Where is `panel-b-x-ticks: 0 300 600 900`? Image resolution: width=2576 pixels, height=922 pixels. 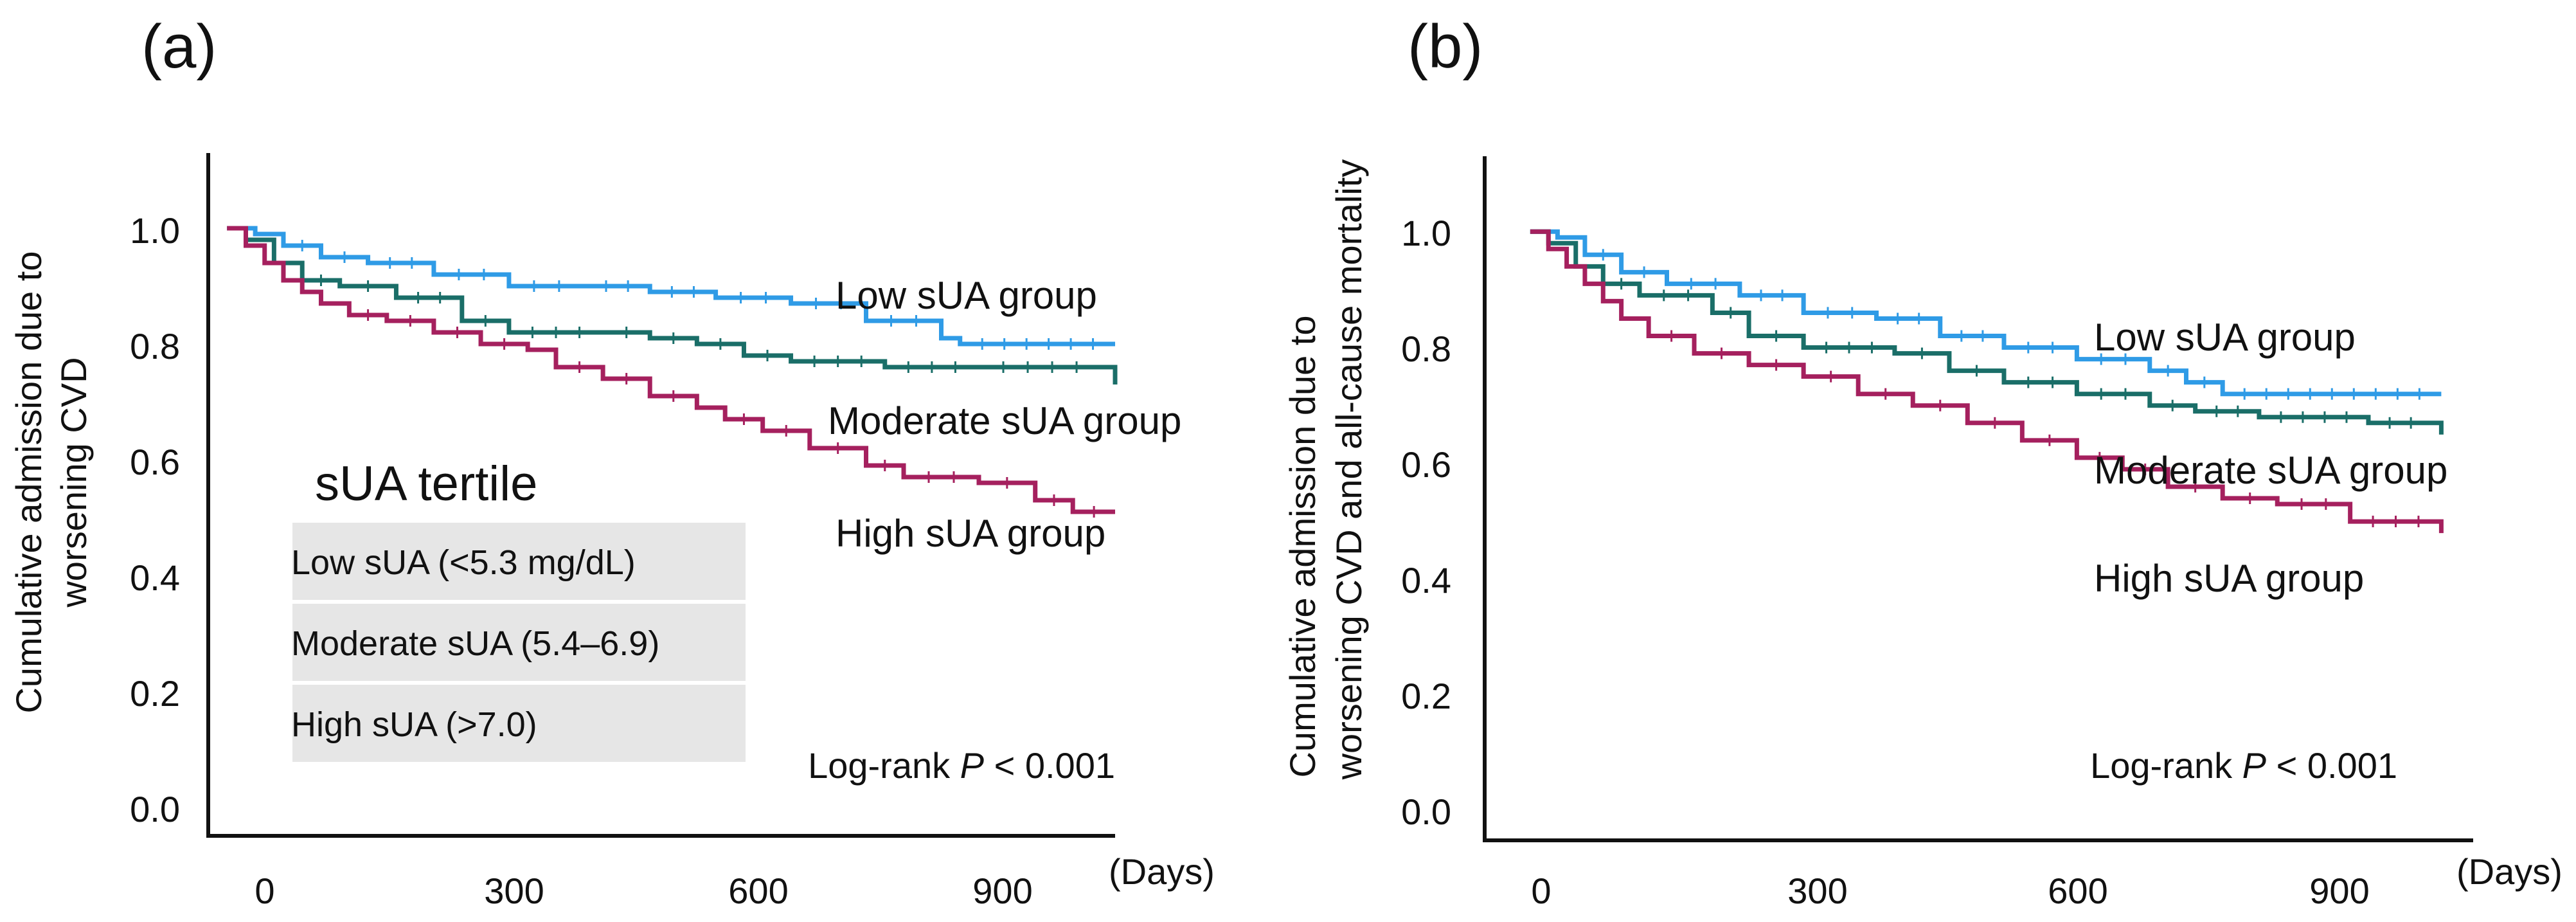 panel-b-x-ticks: 0 300 600 900 is located at coordinates (1950, 891).